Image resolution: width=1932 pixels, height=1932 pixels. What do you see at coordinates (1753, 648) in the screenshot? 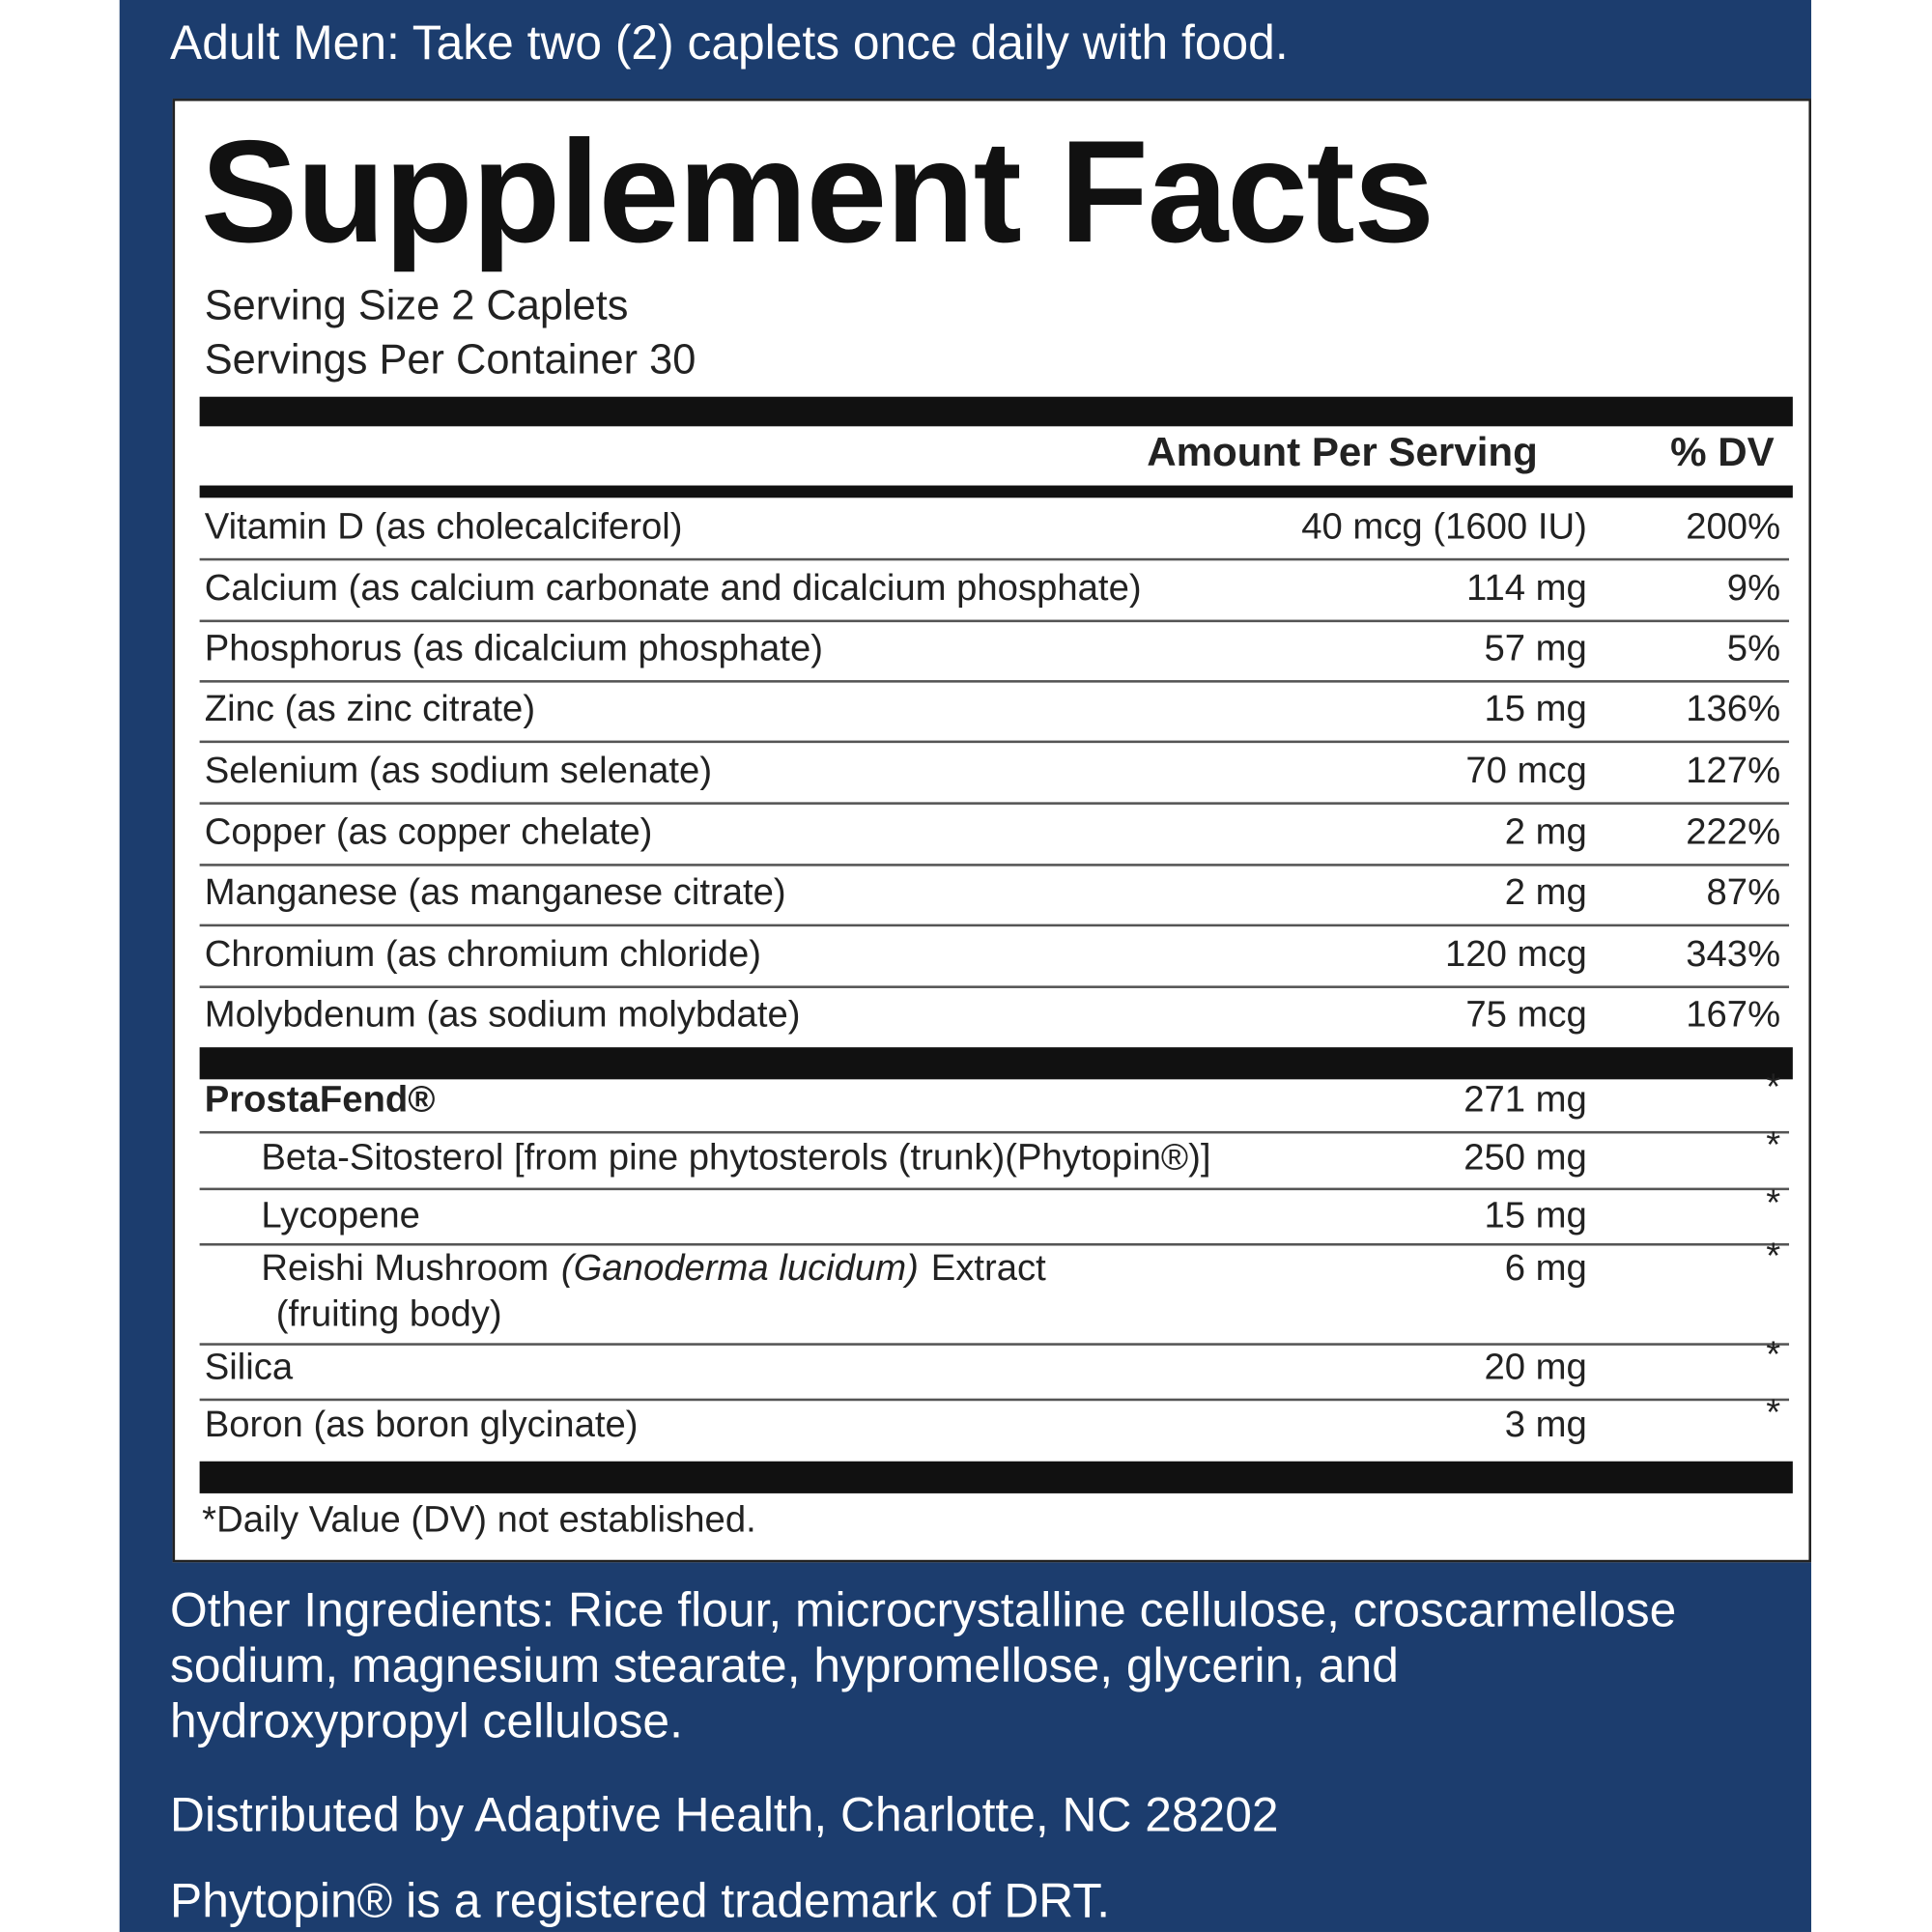
I see `nutrient-dv: 5%` at bounding box center [1753, 648].